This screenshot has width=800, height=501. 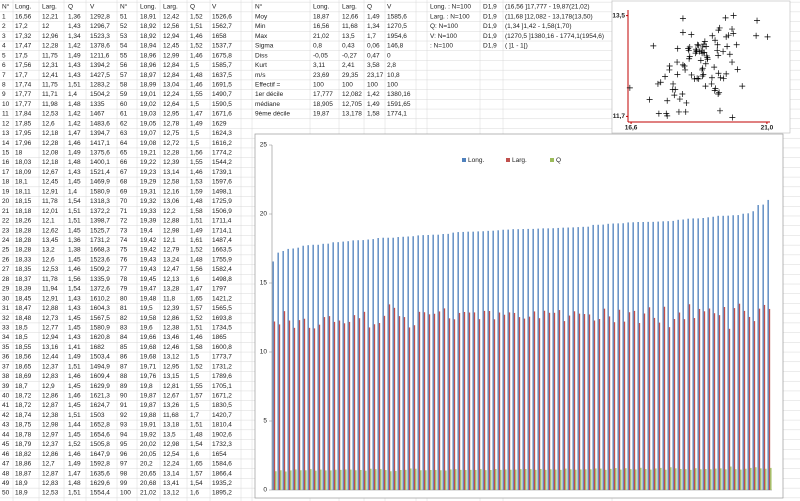 I want to click on table-cell: 12,87, so click(x=50, y=473).